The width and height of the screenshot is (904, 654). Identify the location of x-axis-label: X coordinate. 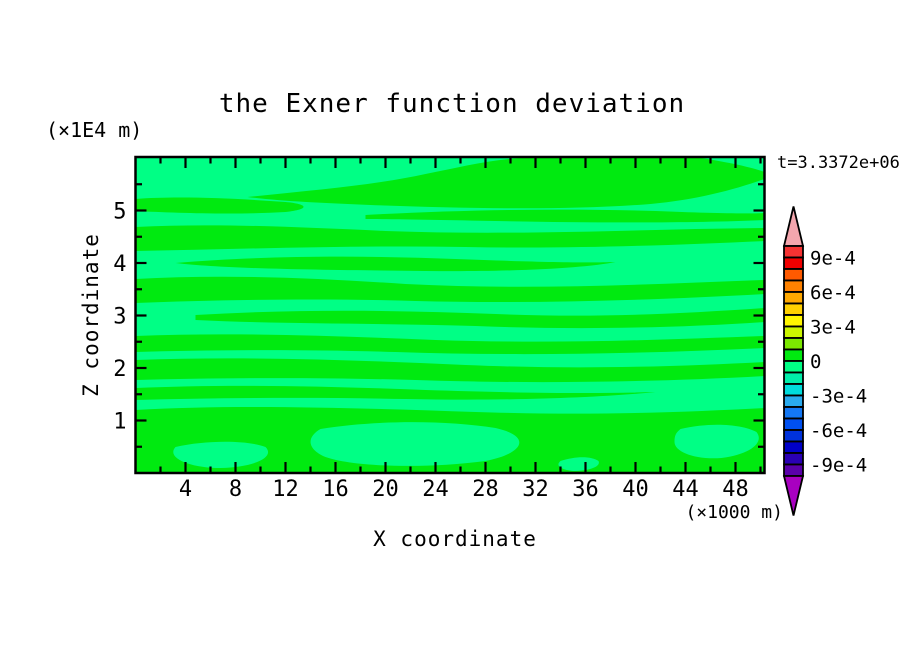
(455, 539).